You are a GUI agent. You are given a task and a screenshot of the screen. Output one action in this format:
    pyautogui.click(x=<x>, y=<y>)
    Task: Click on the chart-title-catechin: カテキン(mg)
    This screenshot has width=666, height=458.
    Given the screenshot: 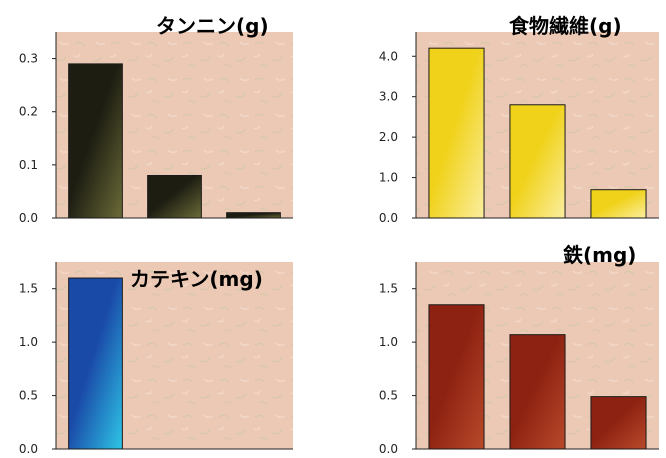 What is the action you would take?
    pyautogui.click(x=196, y=279)
    